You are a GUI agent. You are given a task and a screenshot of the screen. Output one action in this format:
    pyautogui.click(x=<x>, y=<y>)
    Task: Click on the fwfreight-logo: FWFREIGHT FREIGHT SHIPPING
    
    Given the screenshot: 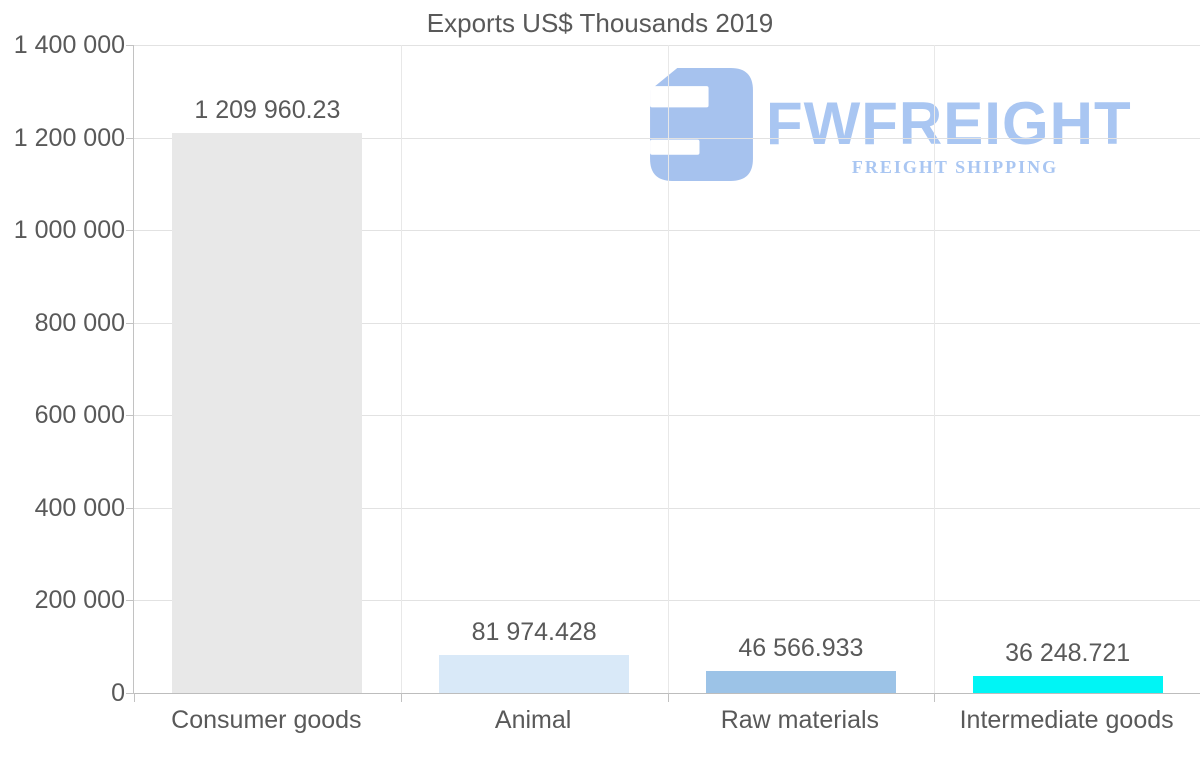 What is the action you would take?
    pyautogui.click(x=905, y=129)
    